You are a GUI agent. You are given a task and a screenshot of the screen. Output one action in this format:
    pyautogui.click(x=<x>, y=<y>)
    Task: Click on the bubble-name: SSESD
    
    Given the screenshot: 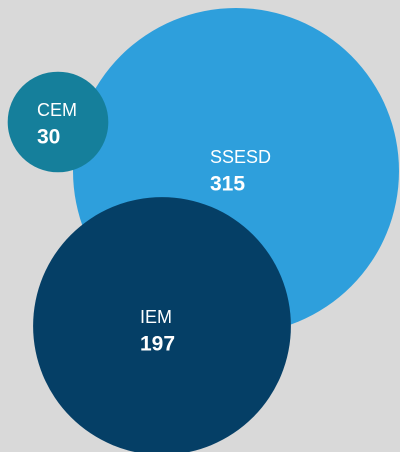 What is the action you would take?
    pyautogui.click(x=240, y=157)
    